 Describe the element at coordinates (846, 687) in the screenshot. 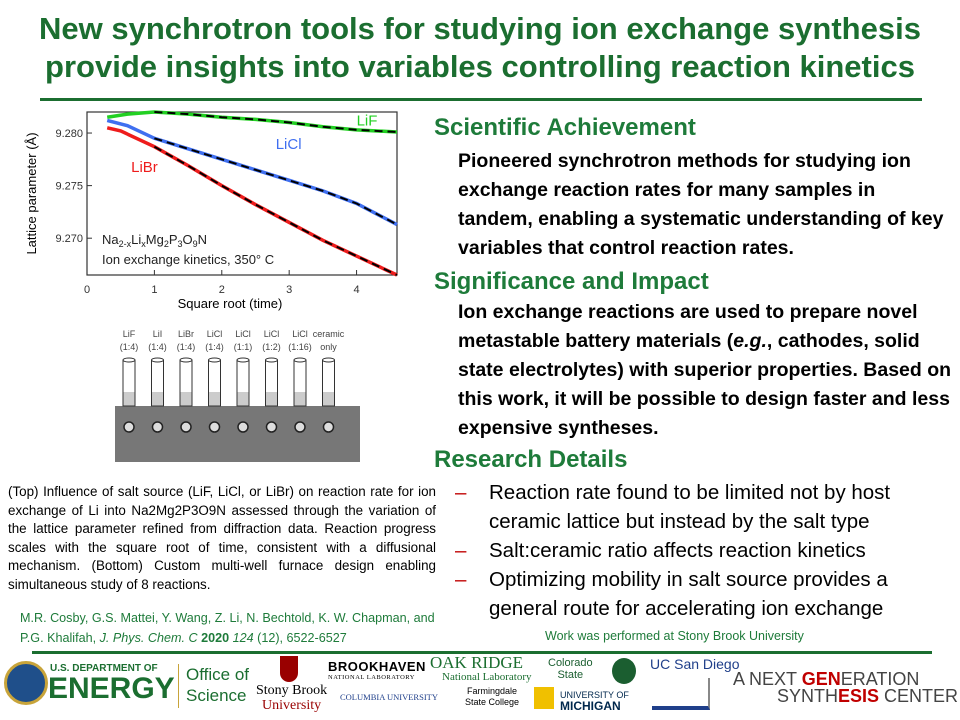

I see `ngsc-logo: A NEXT GENERATION SYNTHESIS CENTER` at that location.